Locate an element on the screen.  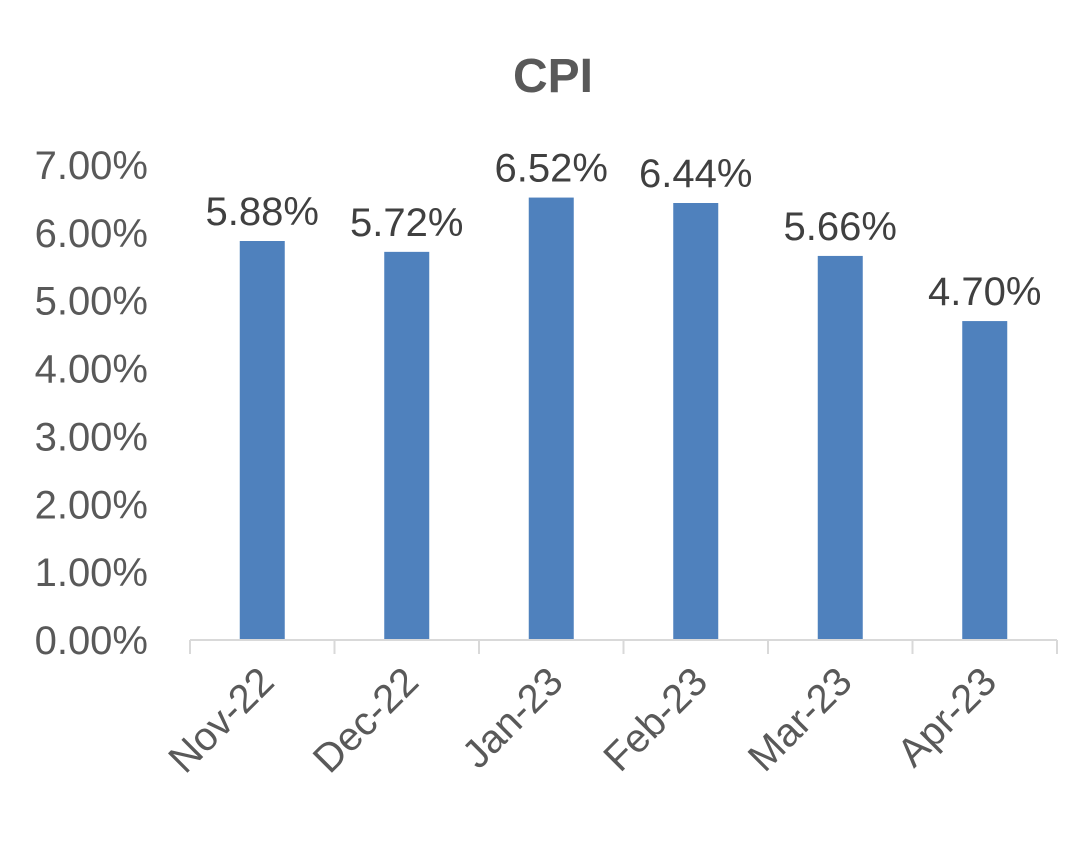
y-tick-label: 6.00% is located at coordinates (91, 234).